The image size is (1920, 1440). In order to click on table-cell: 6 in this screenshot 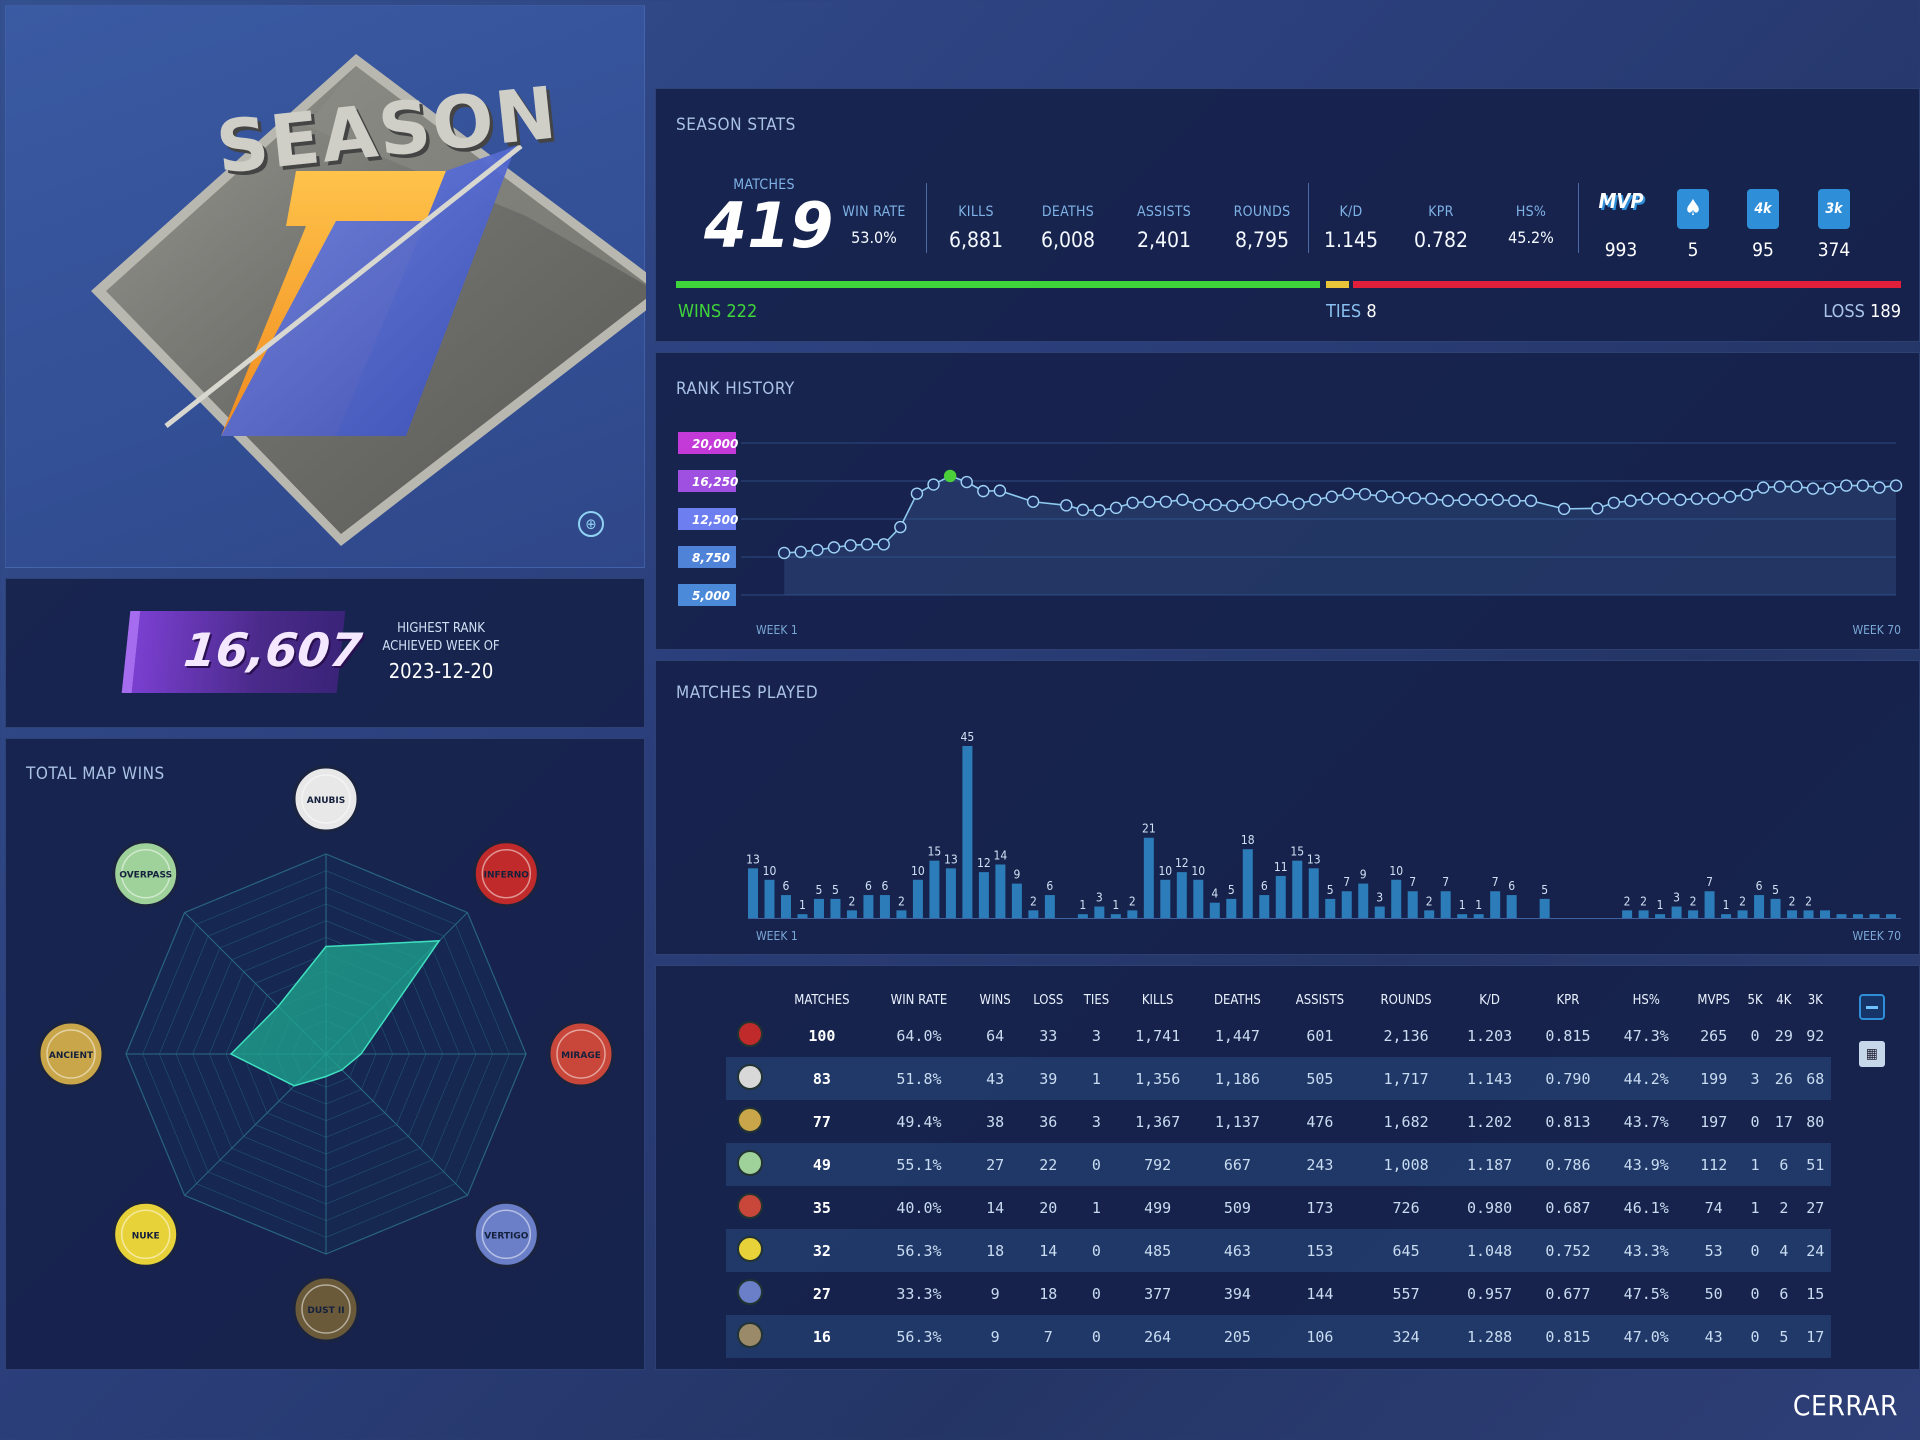, I will do `click(1784, 1293)`.